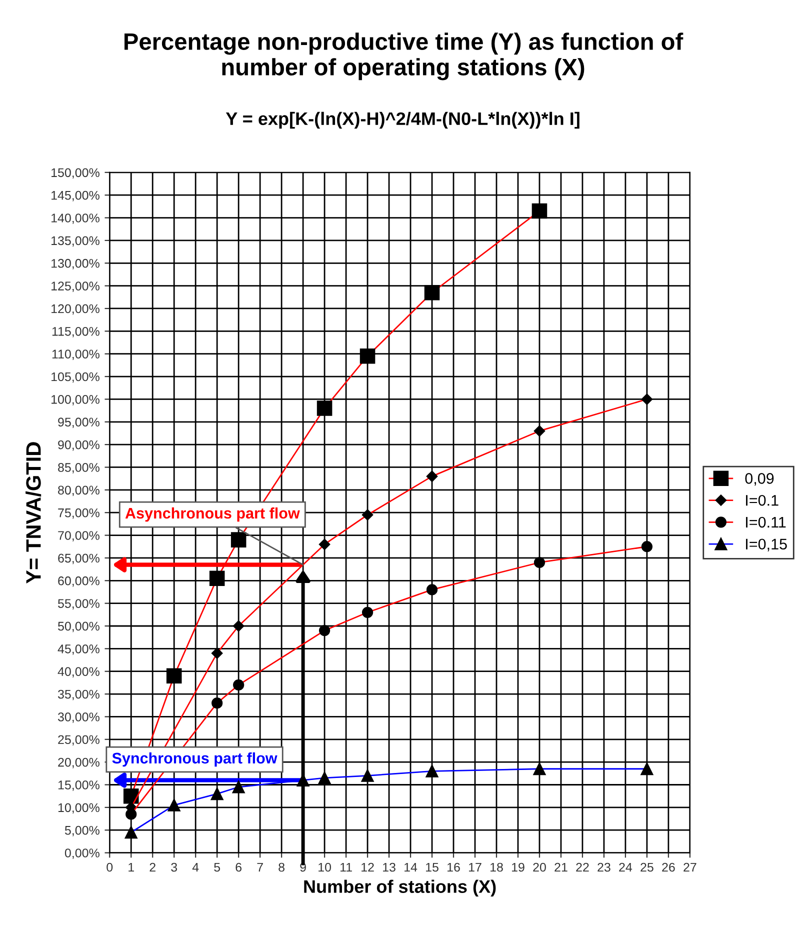 The image size is (806, 932). Describe the element at coordinates (79, 672) in the screenshot. I see `y-tick-label: 40,00%` at that location.